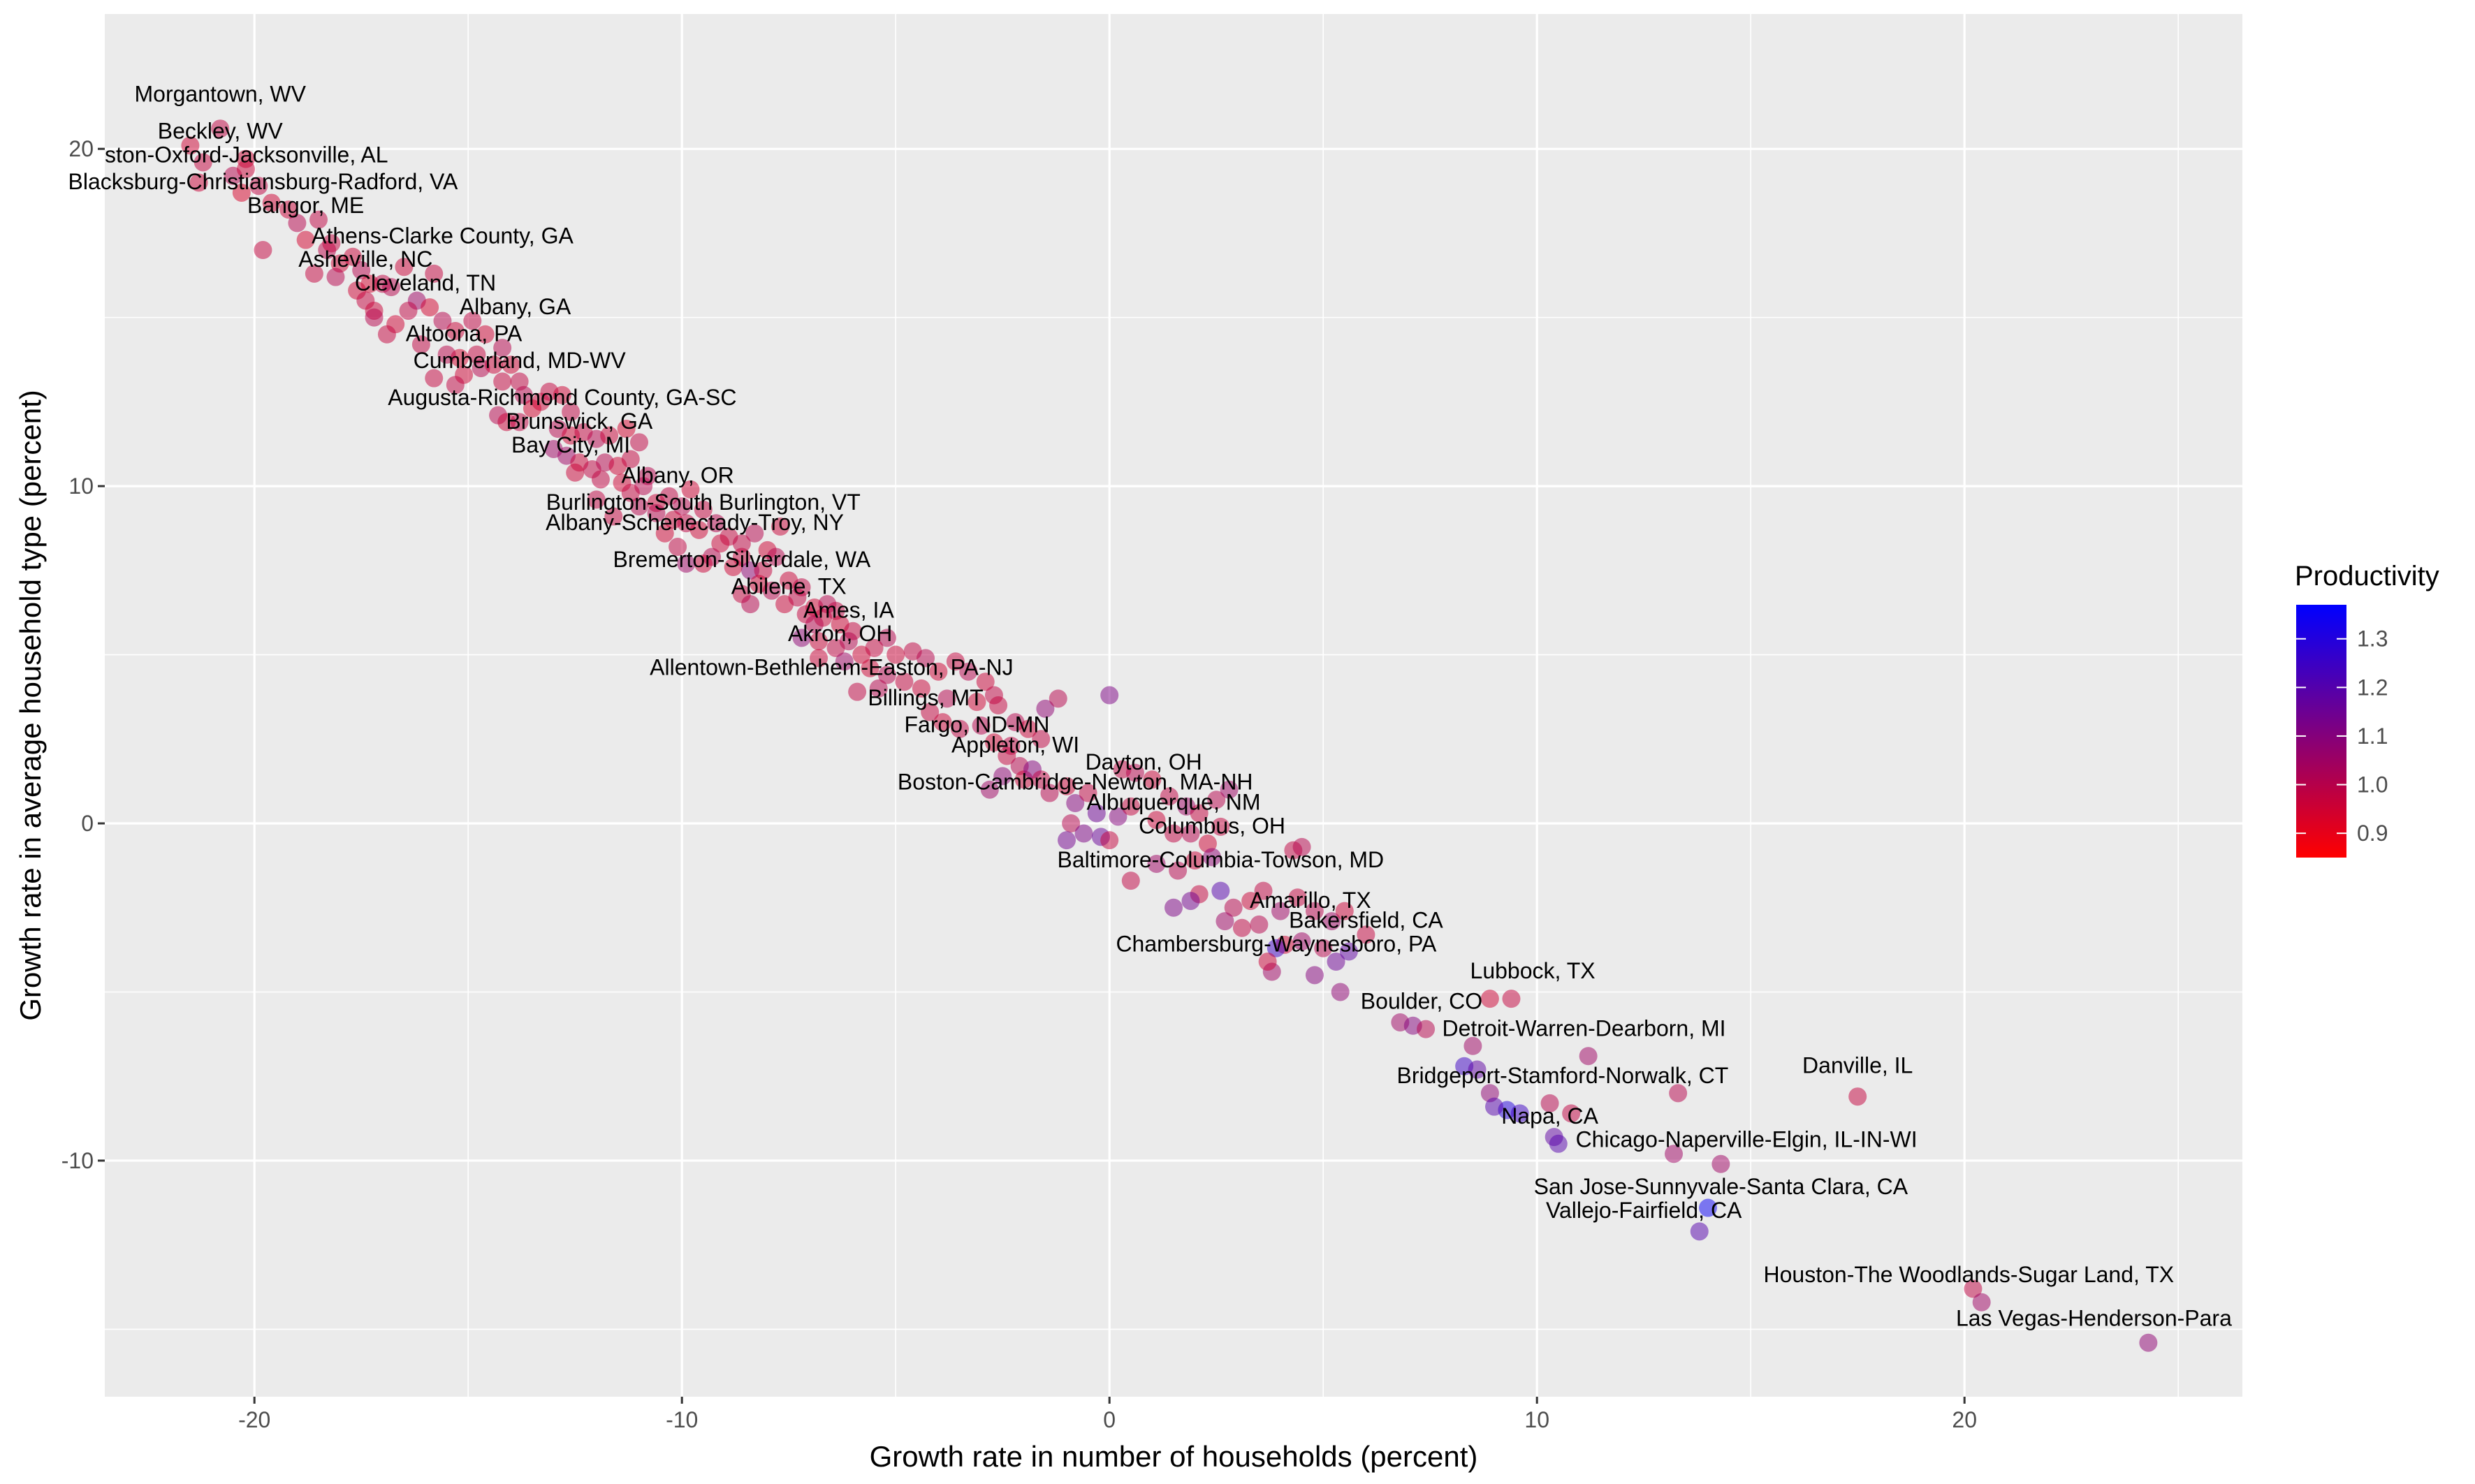  I want to click on point-label: Altoona, PA, so click(464, 333).